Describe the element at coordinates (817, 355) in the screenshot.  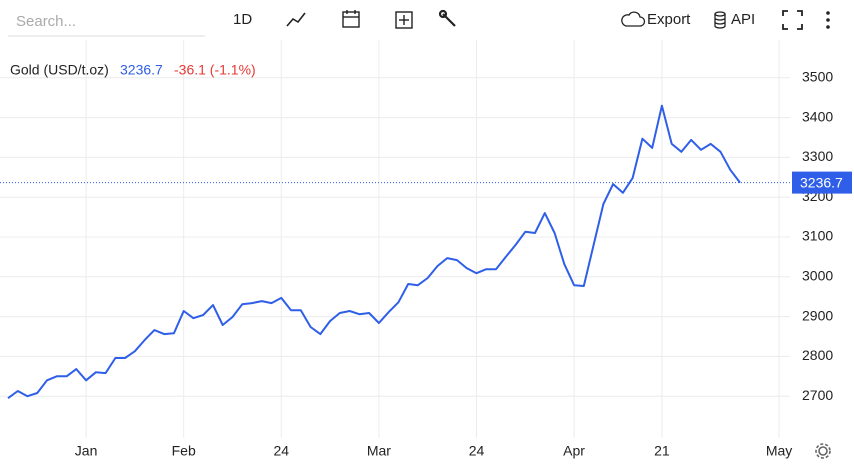
I see `y-tick-label: 2800` at that location.